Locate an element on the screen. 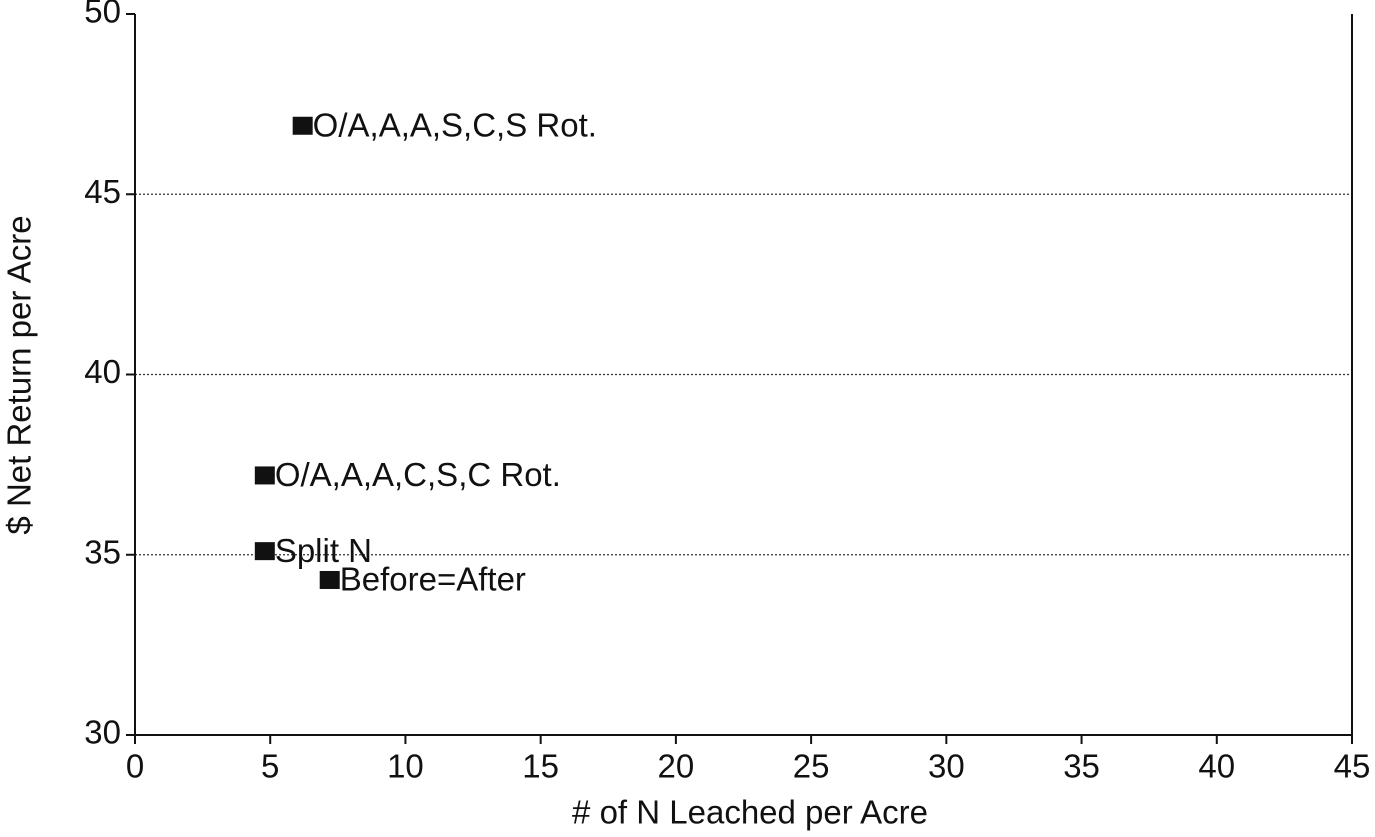  x-tick-label: 10 is located at coordinates (405, 766).